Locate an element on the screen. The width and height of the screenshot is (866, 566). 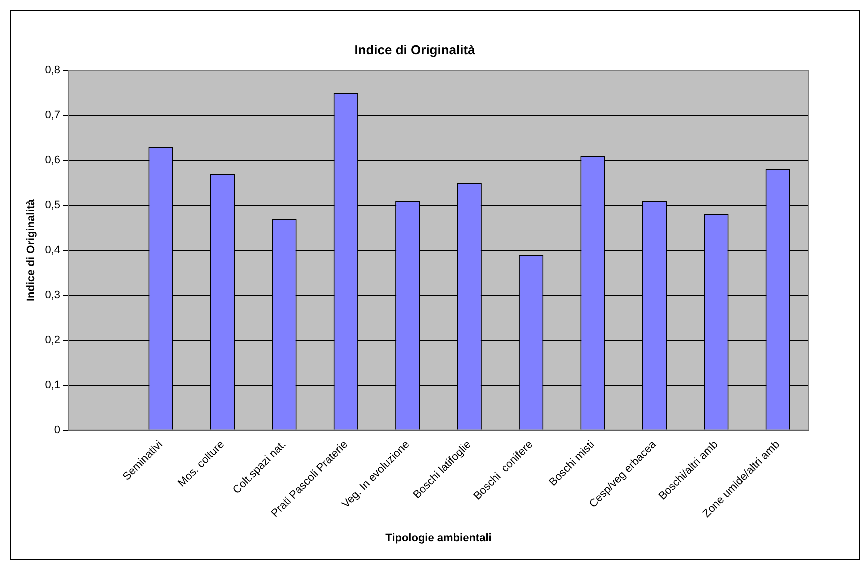
x-axis-title: Tipologie ambientali is located at coordinates (439, 538).